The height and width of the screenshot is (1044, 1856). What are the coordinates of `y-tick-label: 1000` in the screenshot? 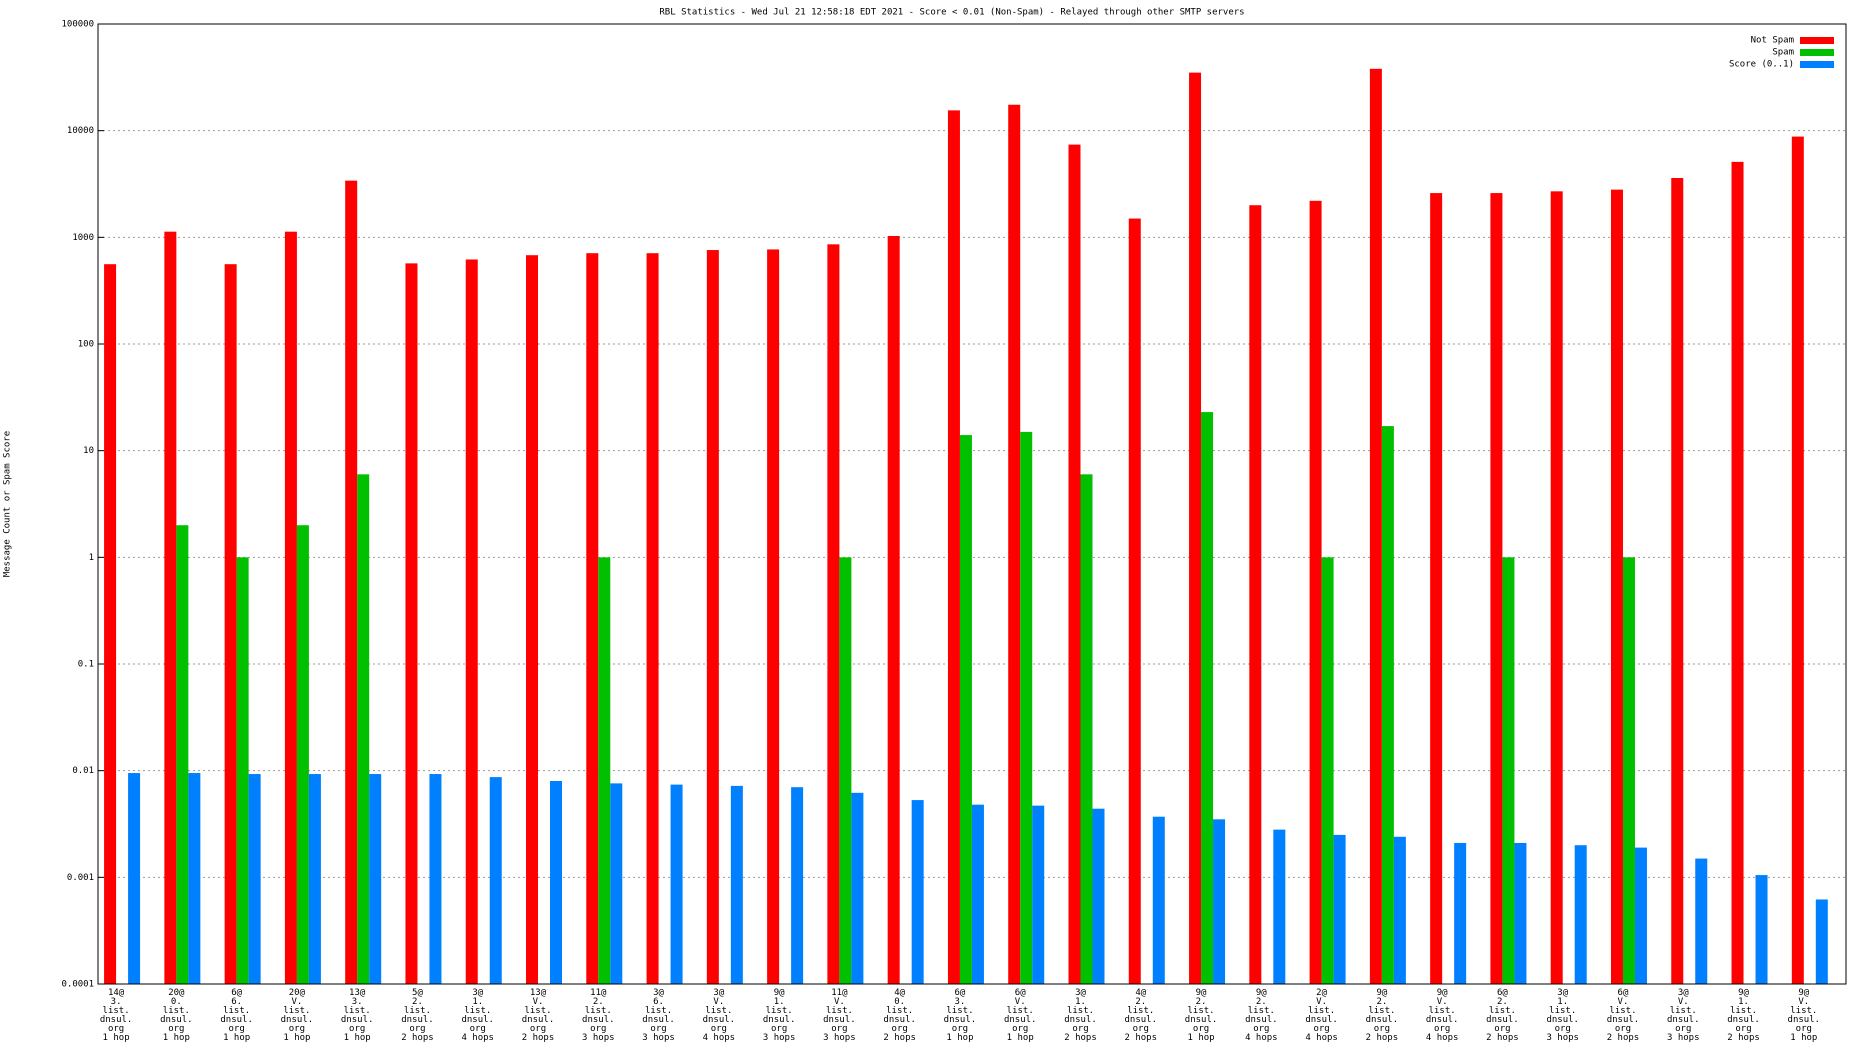 It's located at (83, 238).